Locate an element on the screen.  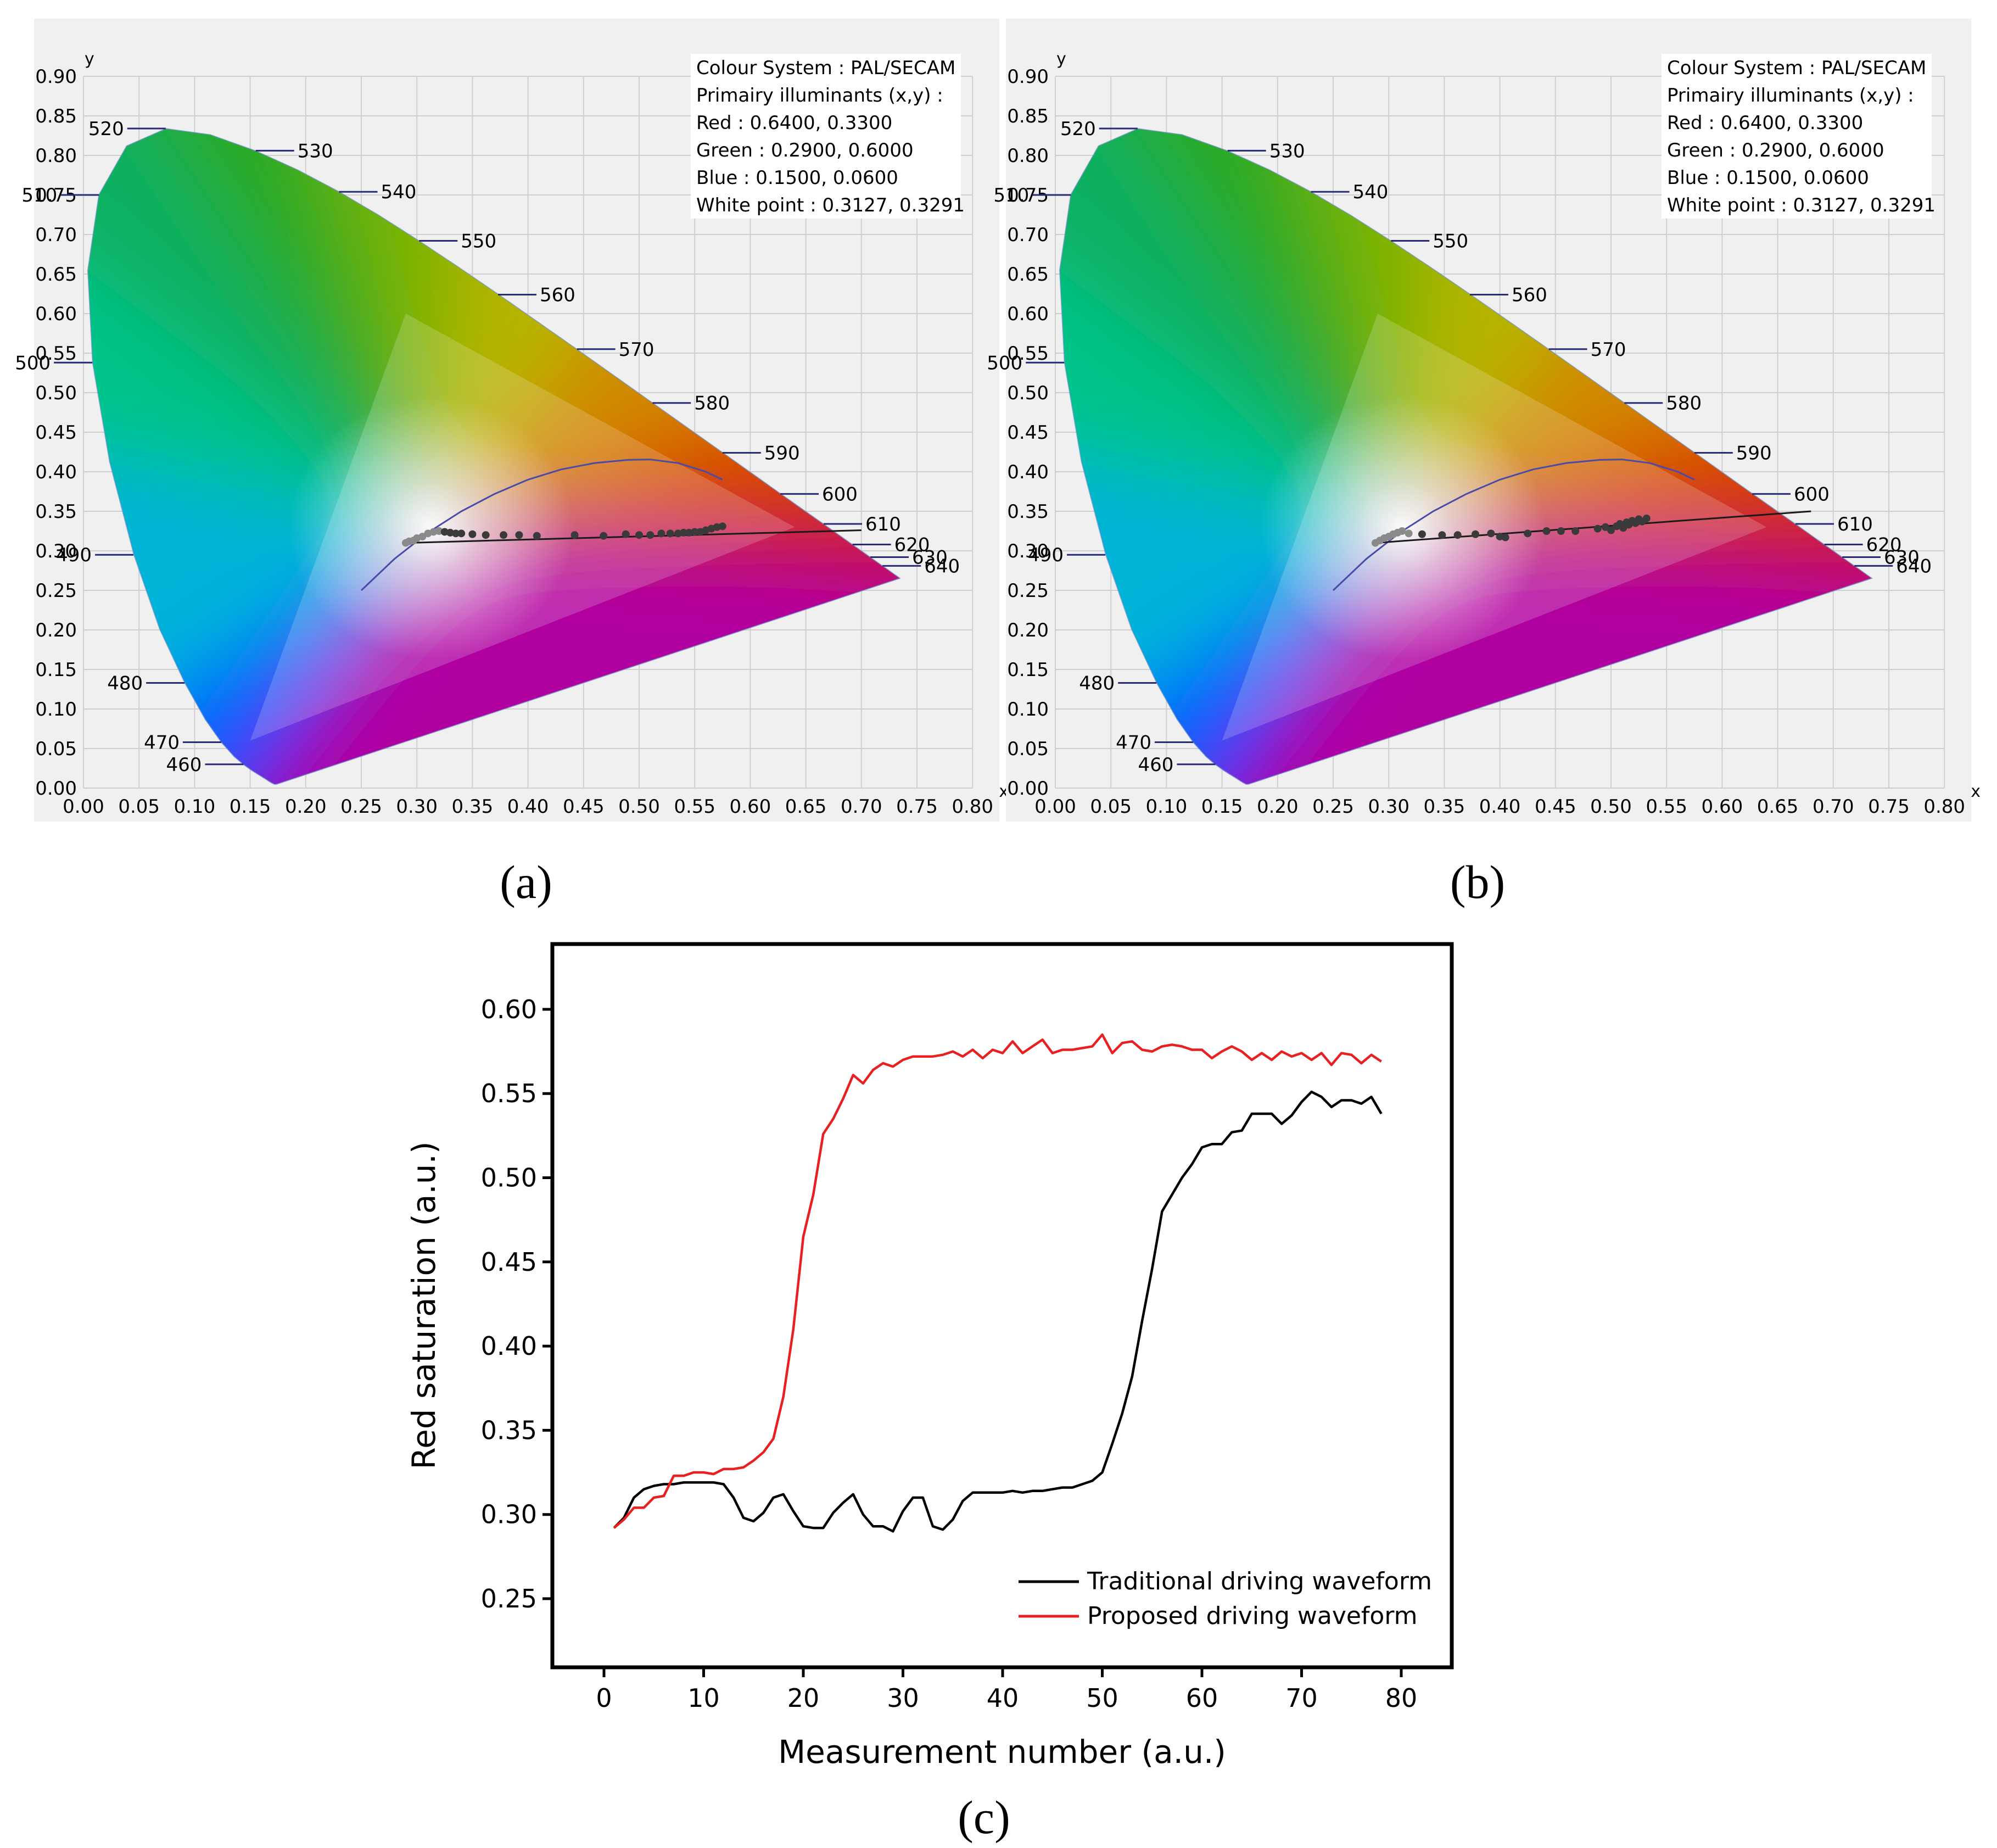
b-y-tick-10: 0.50 is located at coordinates (1028, 393).